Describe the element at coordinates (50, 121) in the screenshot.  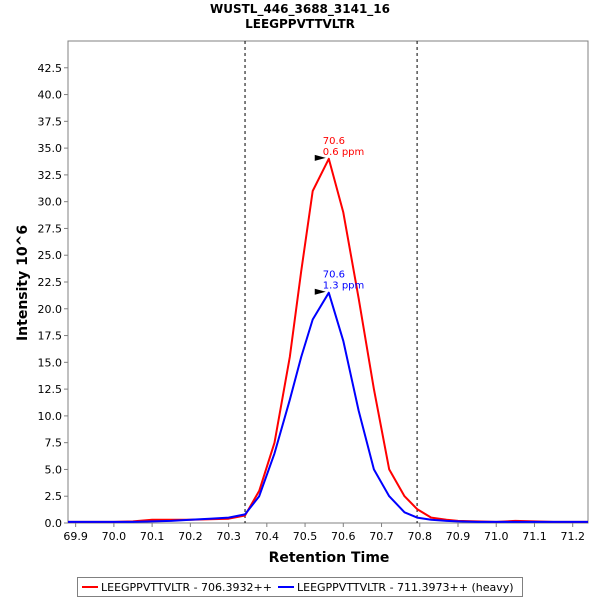
I see `y-tick-label-15: 37.5` at that location.